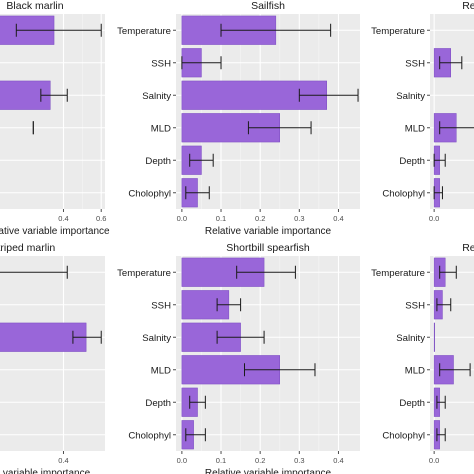 The width and height of the screenshot is (474, 474). Describe the element at coordinates (27, 248) in the screenshot. I see `chart-title: -striped marlin` at that location.